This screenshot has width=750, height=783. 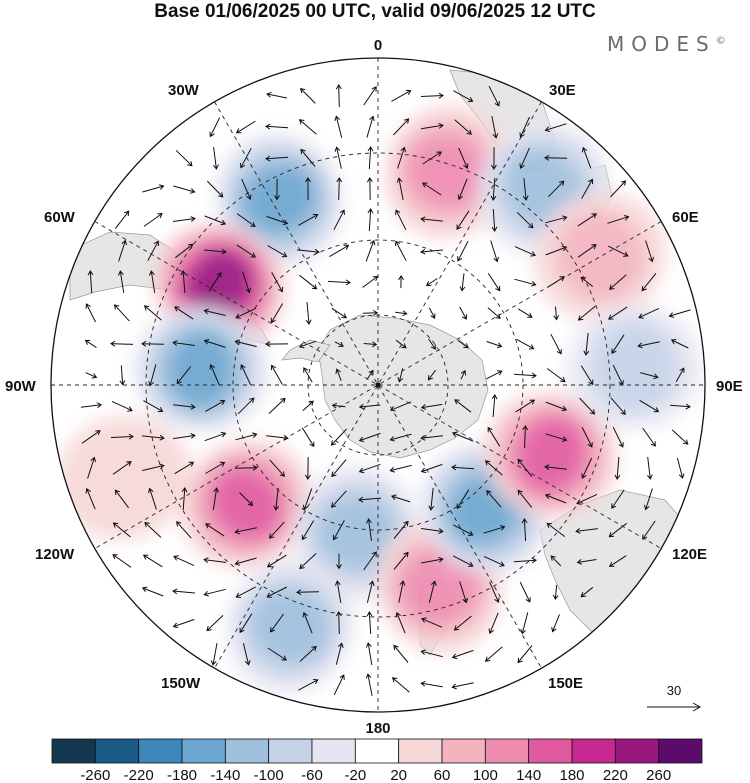 What do you see at coordinates (485, 775) in the screenshot?
I see `colorbar-tick-label: 100` at bounding box center [485, 775].